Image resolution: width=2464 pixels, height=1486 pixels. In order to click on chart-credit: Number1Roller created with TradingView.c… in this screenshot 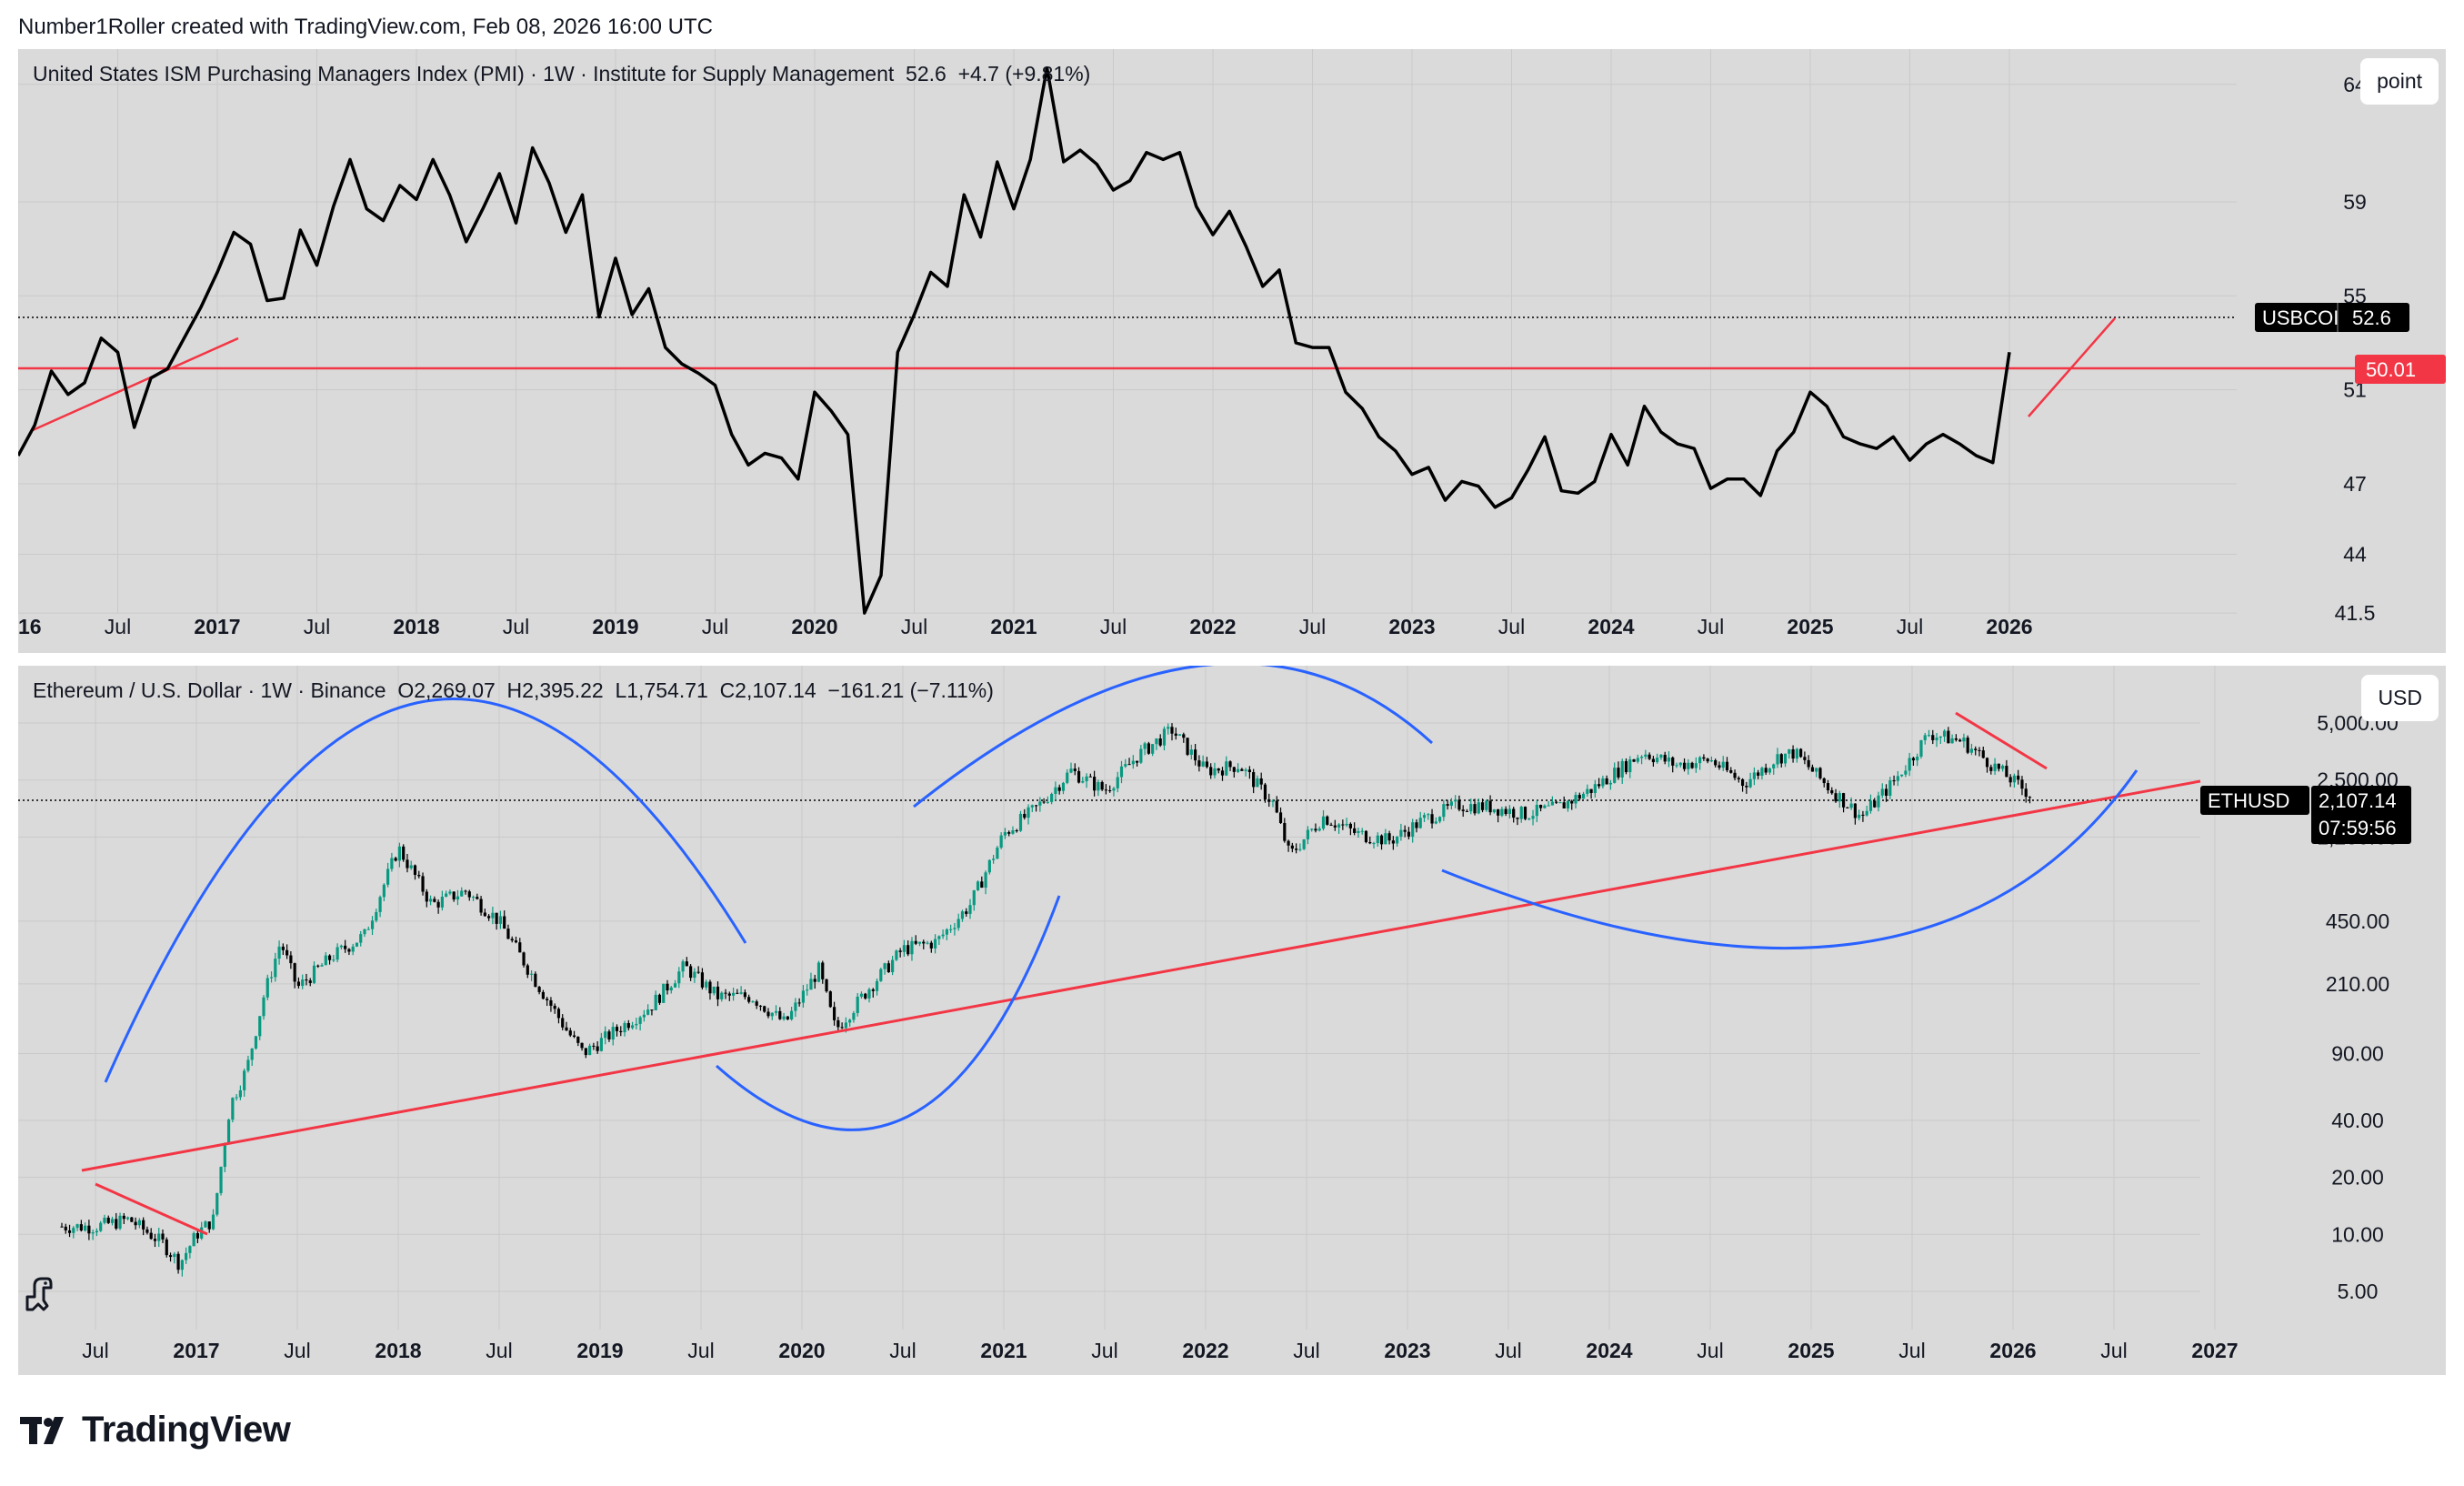, I will do `click(366, 27)`.